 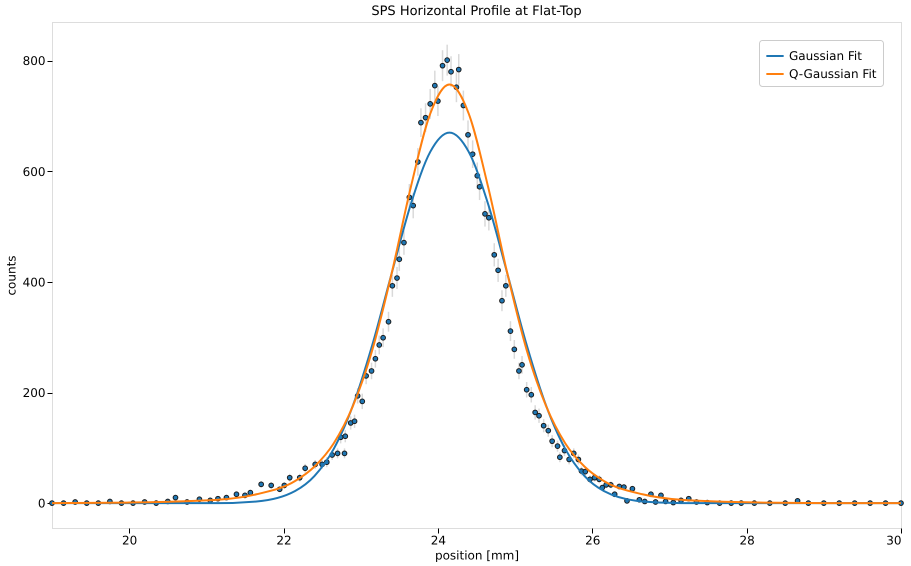 I want to click on chart-title: SPS Horizontal Profile at Flat-Top, so click(x=476, y=11).